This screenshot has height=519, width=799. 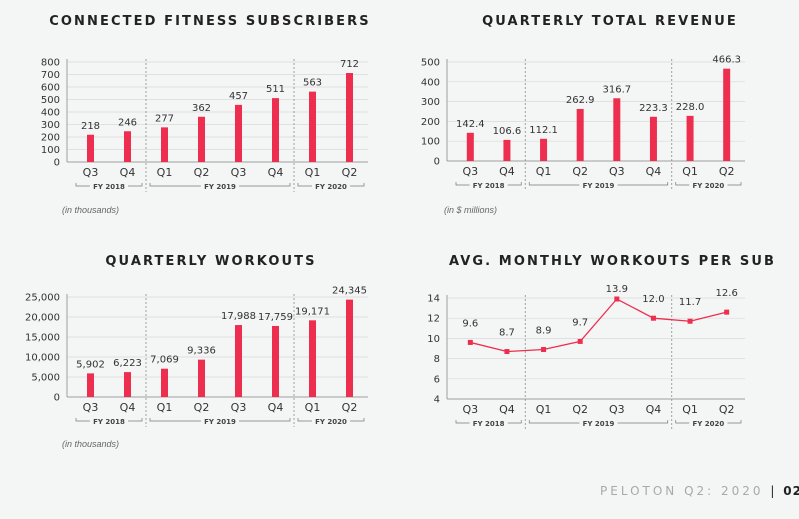 I want to click on data-label: 12.0, so click(x=653, y=299).